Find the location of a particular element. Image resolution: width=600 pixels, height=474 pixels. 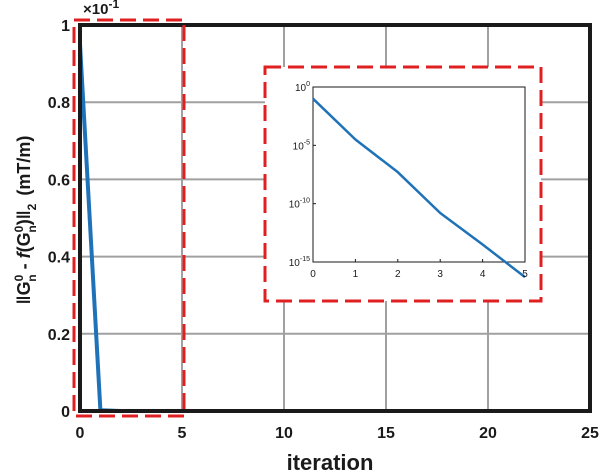

inset-y-tick-label: 10⁰ is located at coordinates (302, 87).